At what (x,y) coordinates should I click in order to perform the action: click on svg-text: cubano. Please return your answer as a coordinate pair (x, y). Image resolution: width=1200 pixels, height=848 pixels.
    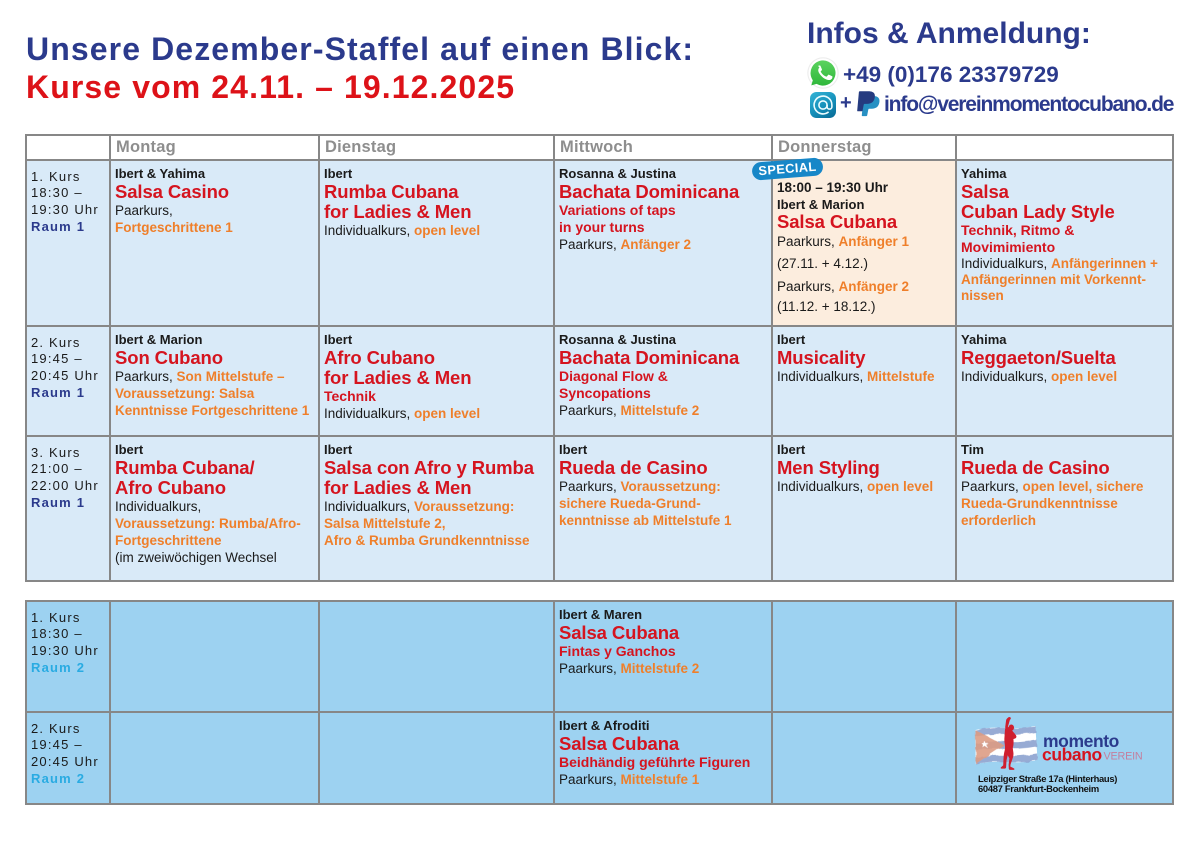
    Looking at the image, I should click on (1072, 755).